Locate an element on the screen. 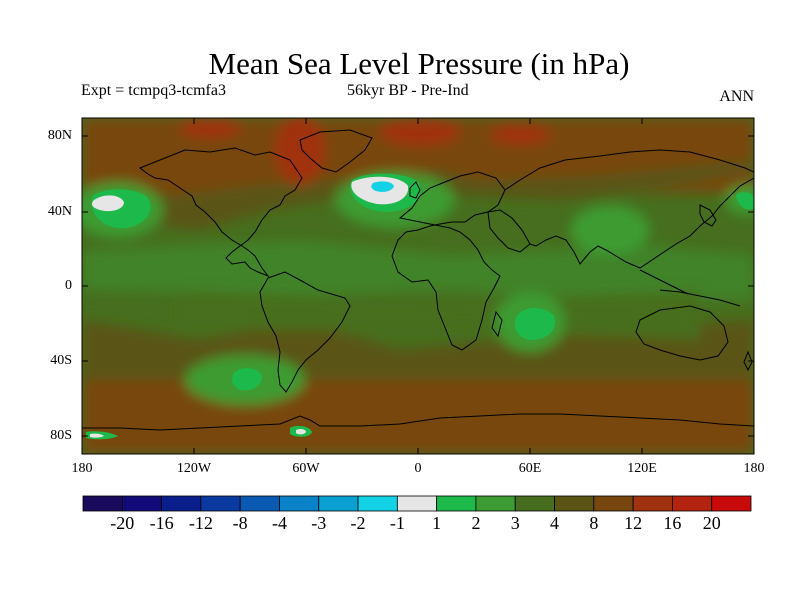 The image size is (800, 600). colorbar is located at coordinates (417, 503).